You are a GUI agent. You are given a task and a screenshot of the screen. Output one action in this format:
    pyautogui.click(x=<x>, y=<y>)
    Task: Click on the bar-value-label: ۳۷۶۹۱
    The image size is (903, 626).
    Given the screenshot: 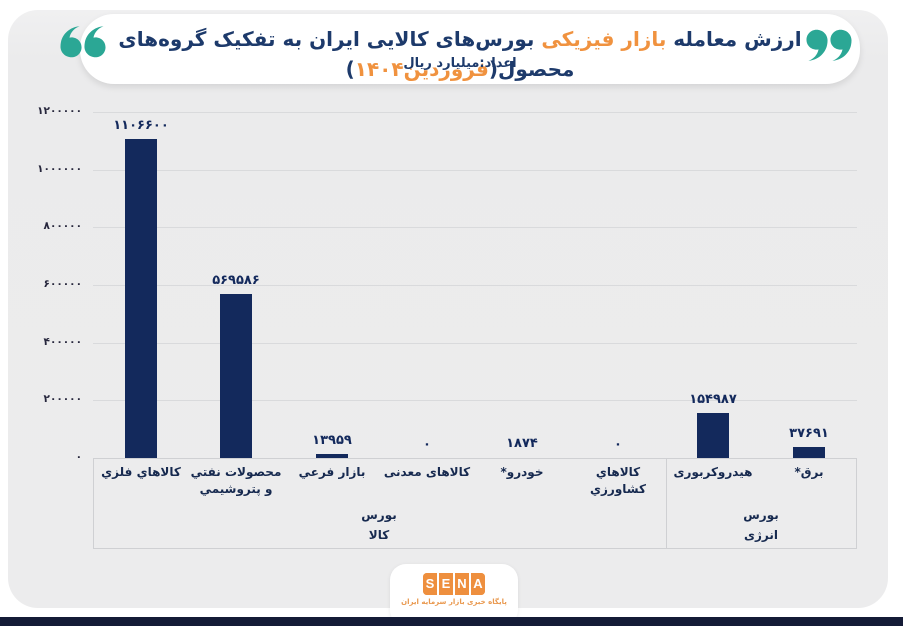 What is the action you would take?
    pyautogui.click(x=809, y=433)
    